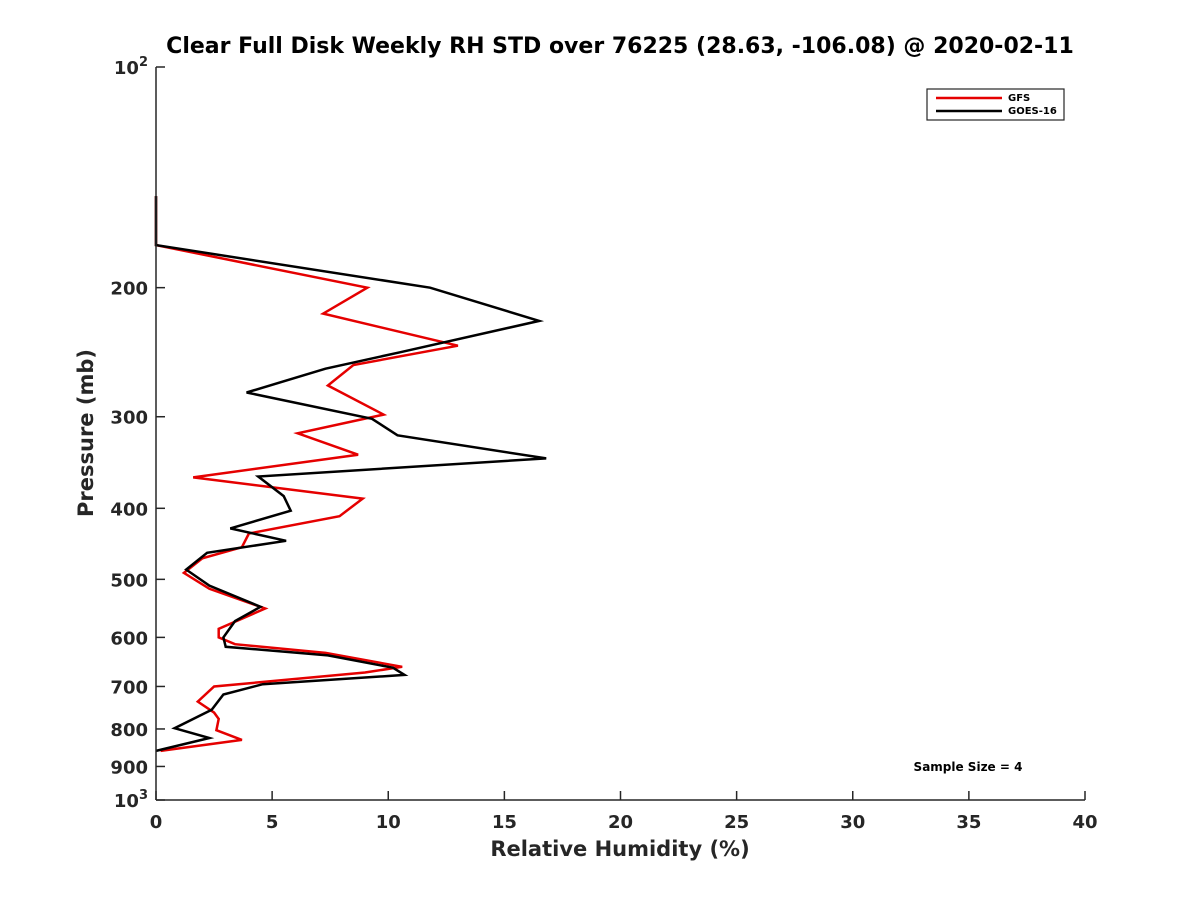 The image size is (1200, 900). Describe the element at coordinates (129, 767) in the screenshot. I see `y-tick-label: 900` at that location.